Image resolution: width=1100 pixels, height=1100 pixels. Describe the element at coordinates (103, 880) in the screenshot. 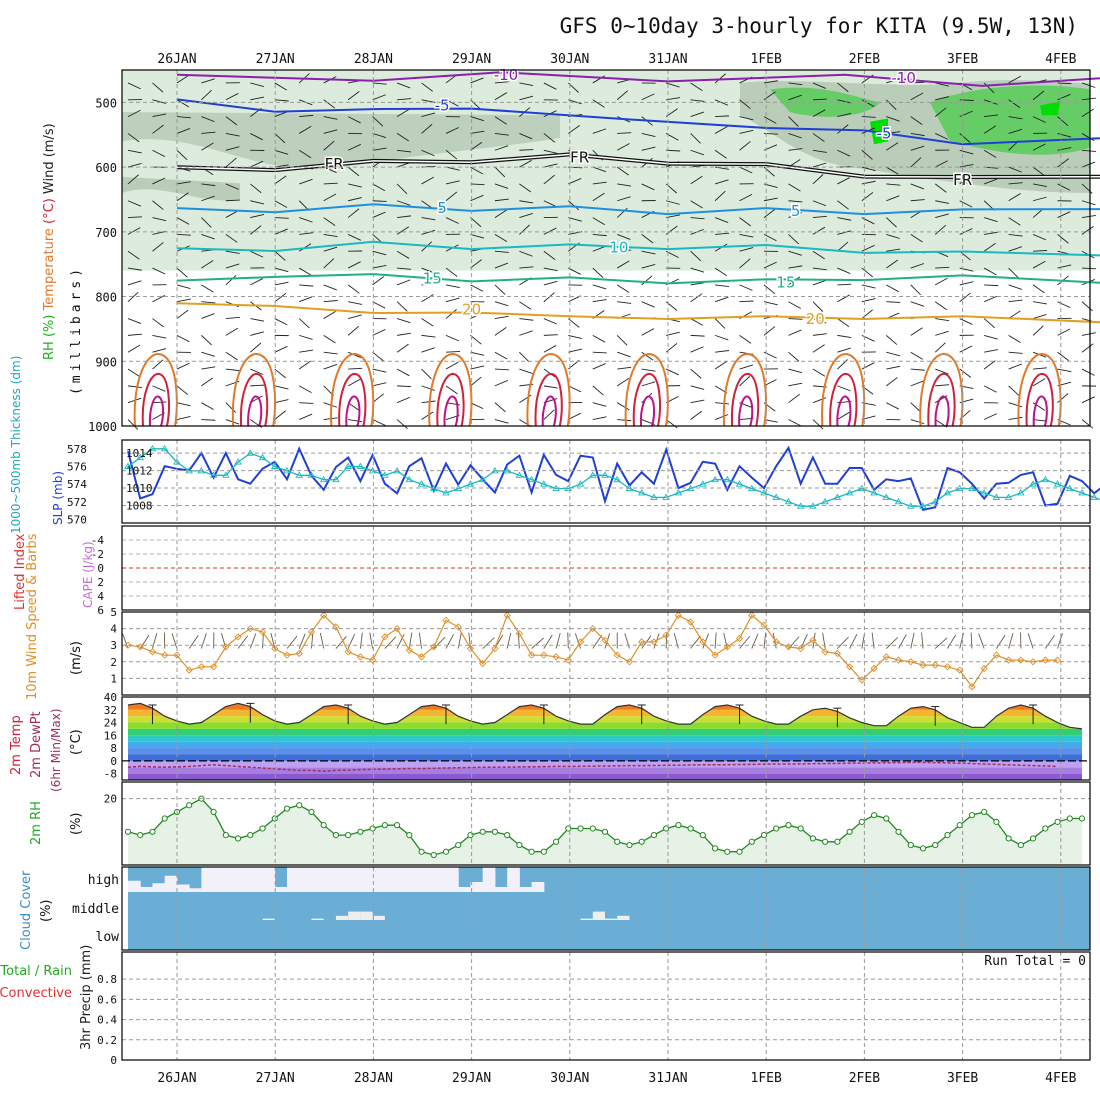

I see `cloud-layer-label: high` at that location.